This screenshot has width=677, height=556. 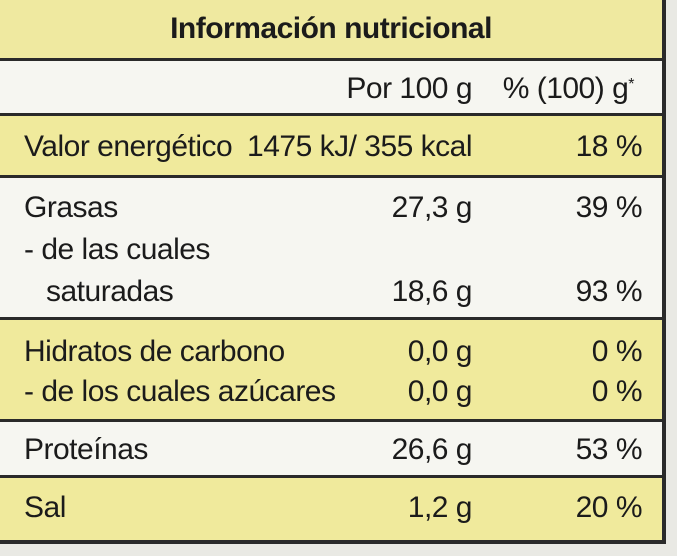 What do you see at coordinates (86, 449) in the screenshot?
I see `row-name: Proteínas` at bounding box center [86, 449].